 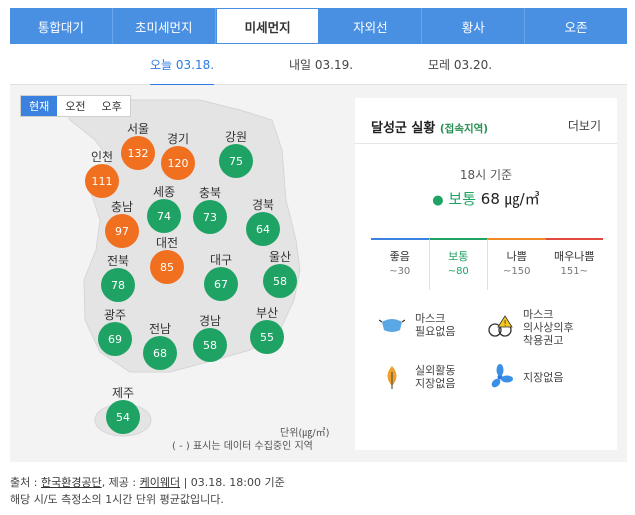 I want to click on city-jeonbuk: 전북 78, so click(x=118, y=278).